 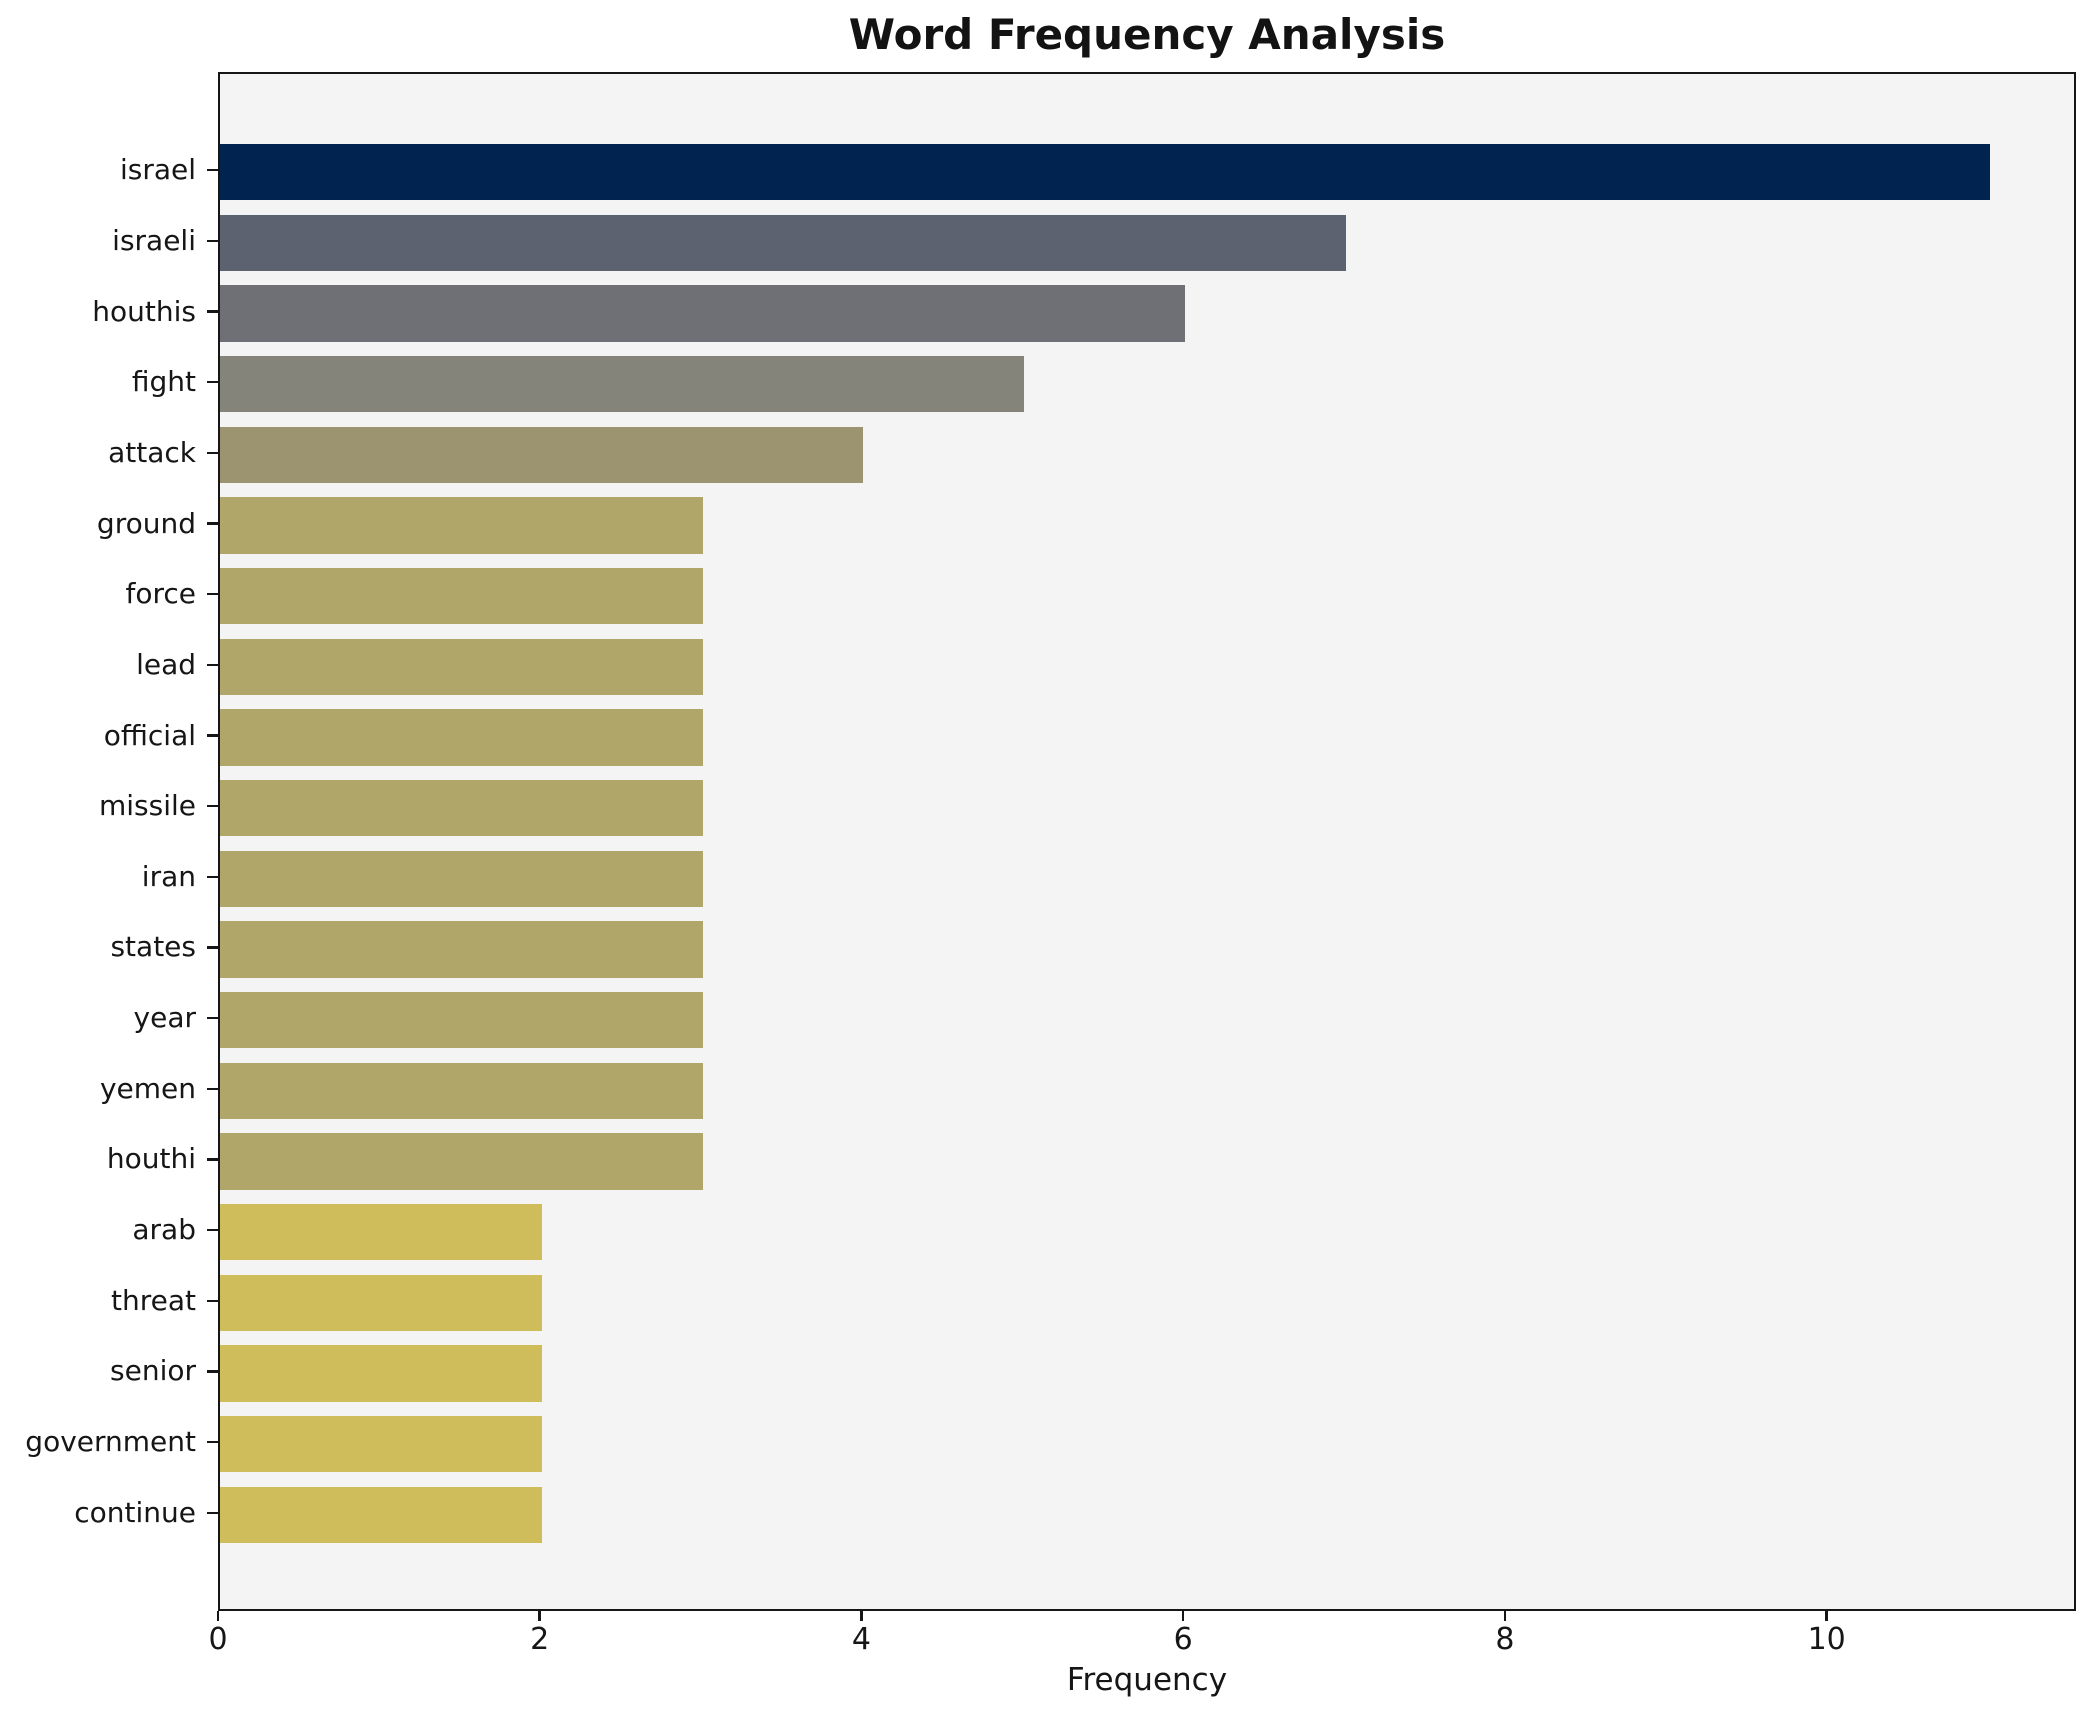 What do you see at coordinates (461, 1161) in the screenshot?
I see `bar-houthi` at bounding box center [461, 1161].